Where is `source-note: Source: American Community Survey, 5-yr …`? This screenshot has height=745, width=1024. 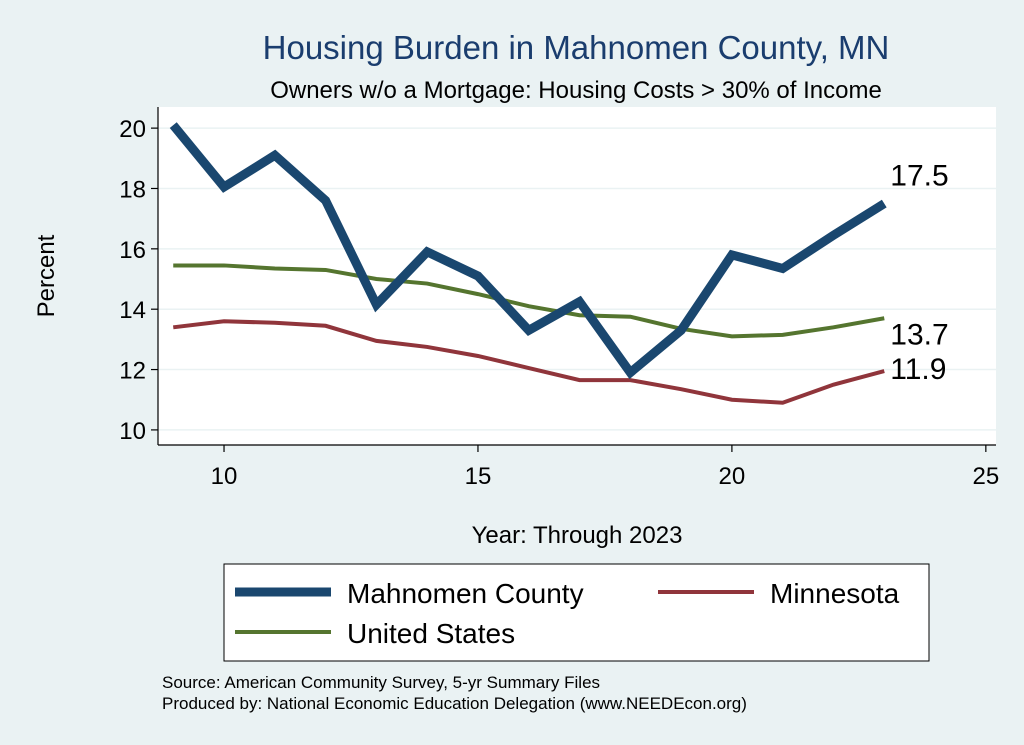
source-note: Source: American Community Survey, 5-yr … is located at coordinates (381, 682).